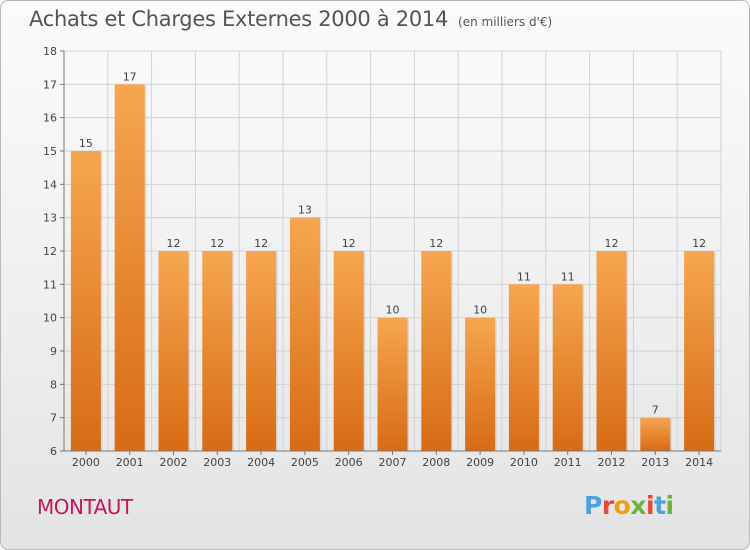 The height and width of the screenshot is (550, 750). I want to click on data-label-2005: 13, so click(305, 210).